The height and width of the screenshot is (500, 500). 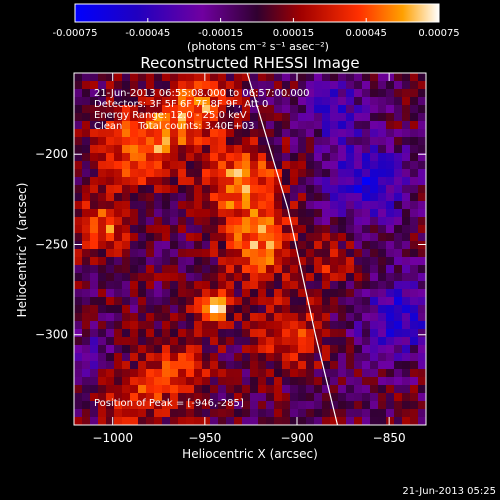 What do you see at coordinates (449, 491) in the screenshot?
I see `timestamp: 21-Jun-2013 05:25` at bounding box center [449, 491].